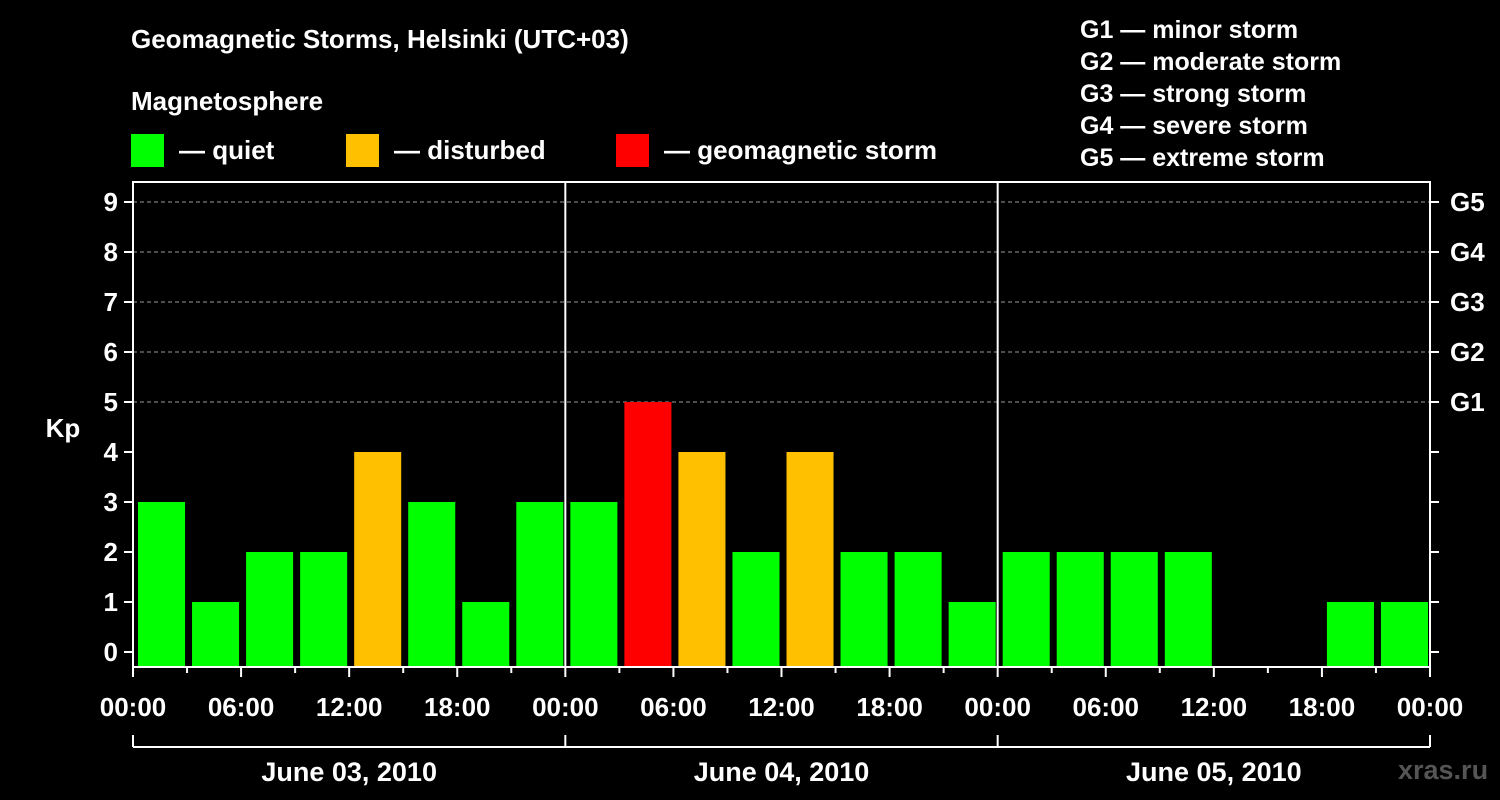 The image size is (1500, 800). What do you see at coordinates (1189, 30) in the screenshot?
I see `storm-scale-g1: G1 — minor storm` at bounding box center [1189, 30].